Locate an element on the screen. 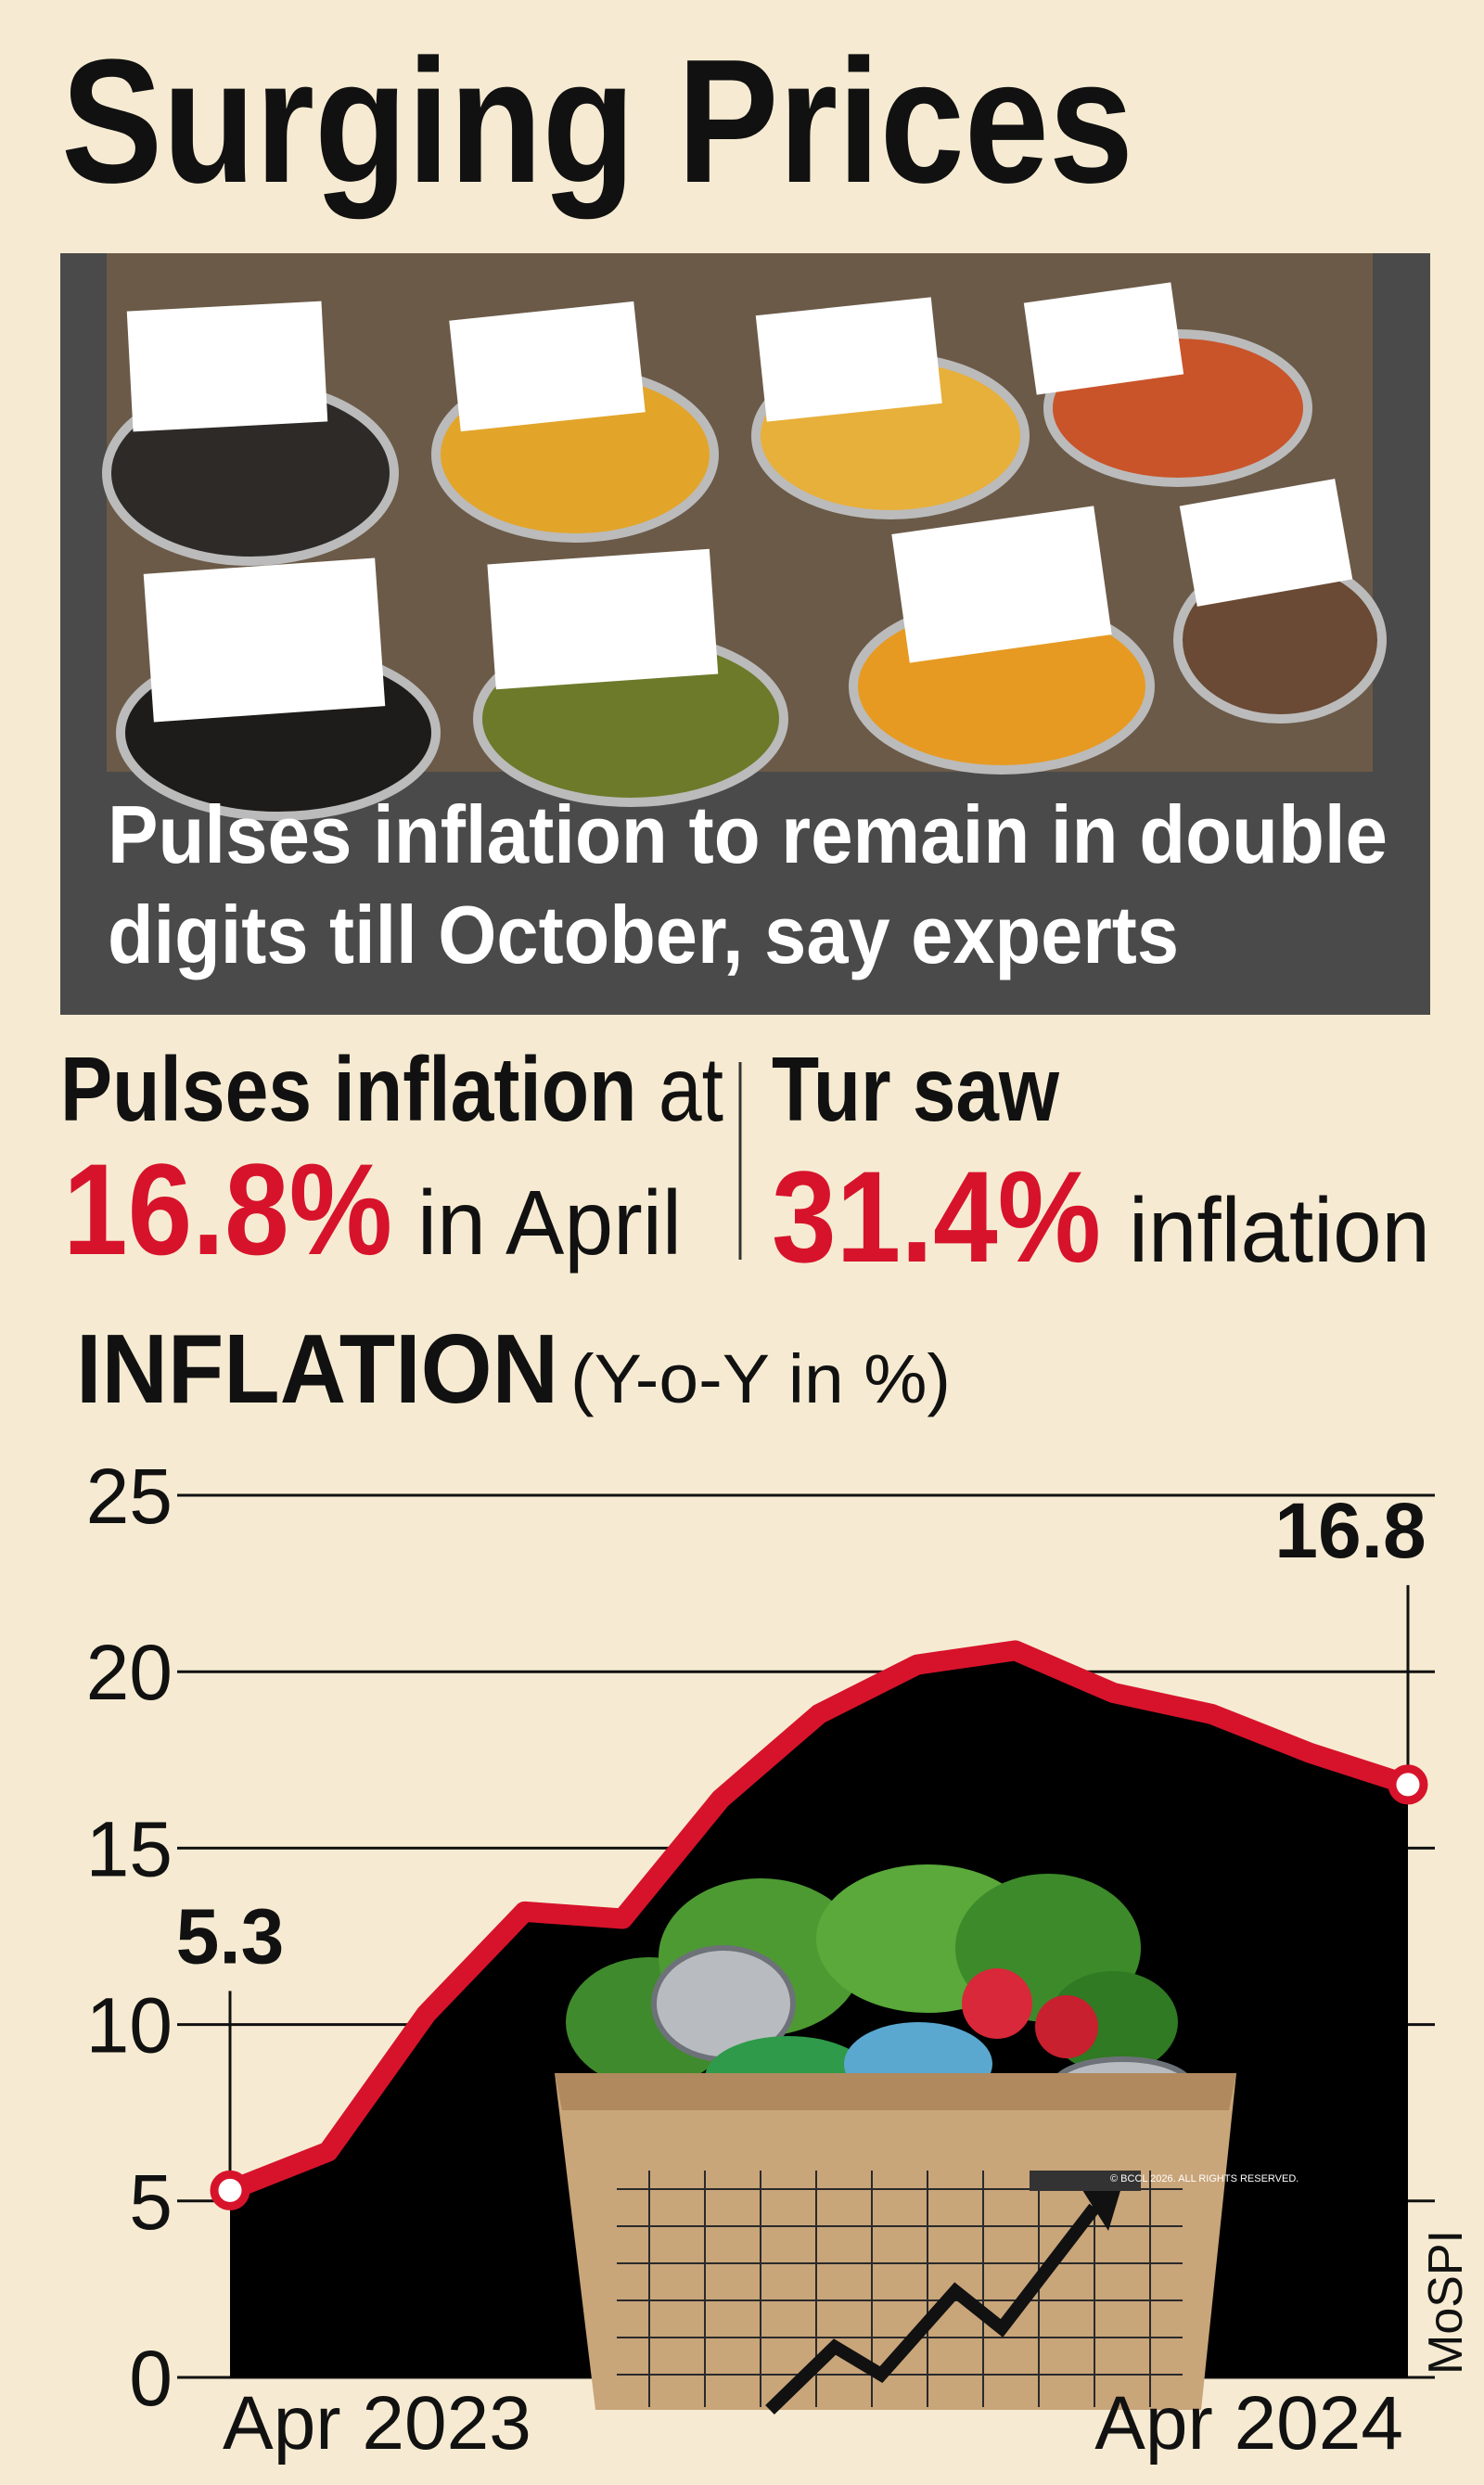 Image resolution: width=1484 pixels, height=2485 pixels. stat-suffix: inflation is located at coordinates (1279, 1230).